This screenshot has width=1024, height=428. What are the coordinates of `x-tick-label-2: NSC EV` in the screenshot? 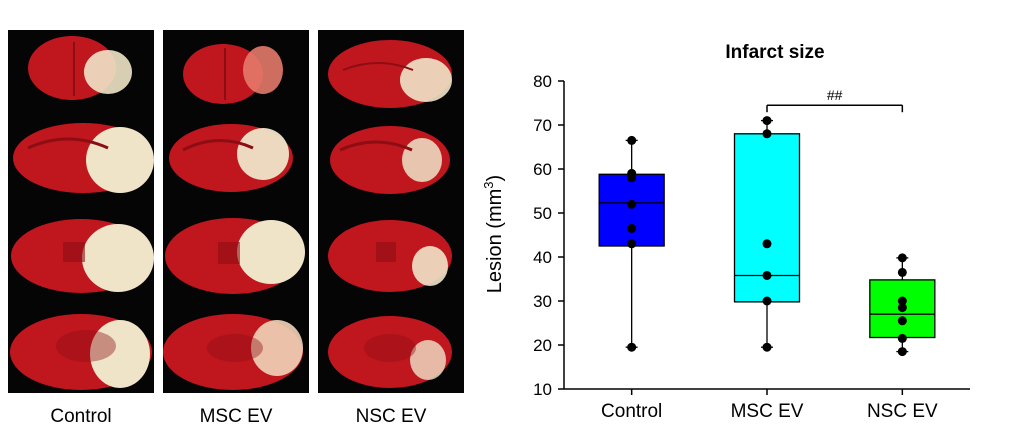 It's located at (902, 411).